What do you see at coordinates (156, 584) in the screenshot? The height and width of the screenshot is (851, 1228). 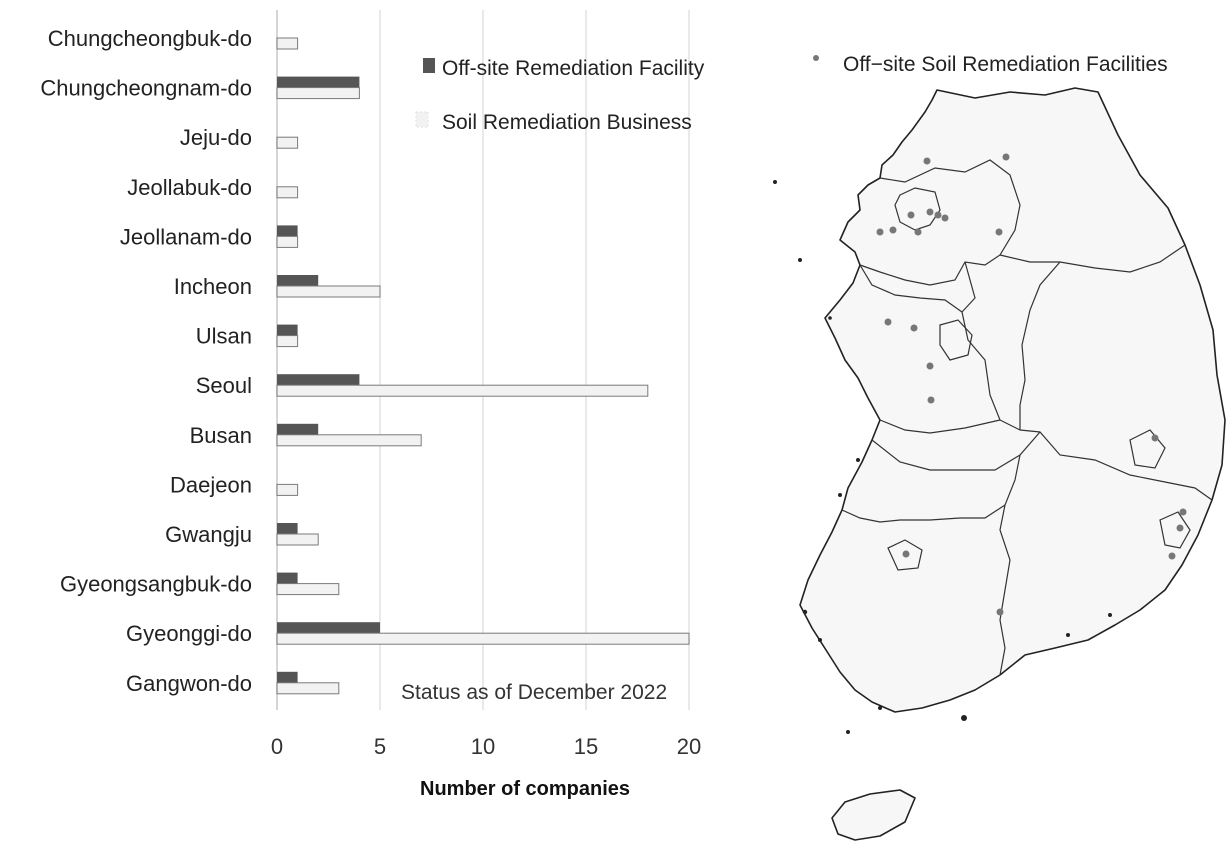 I see `category-label: Gyeongsangbuk-do` at bounding box center [156, 584].